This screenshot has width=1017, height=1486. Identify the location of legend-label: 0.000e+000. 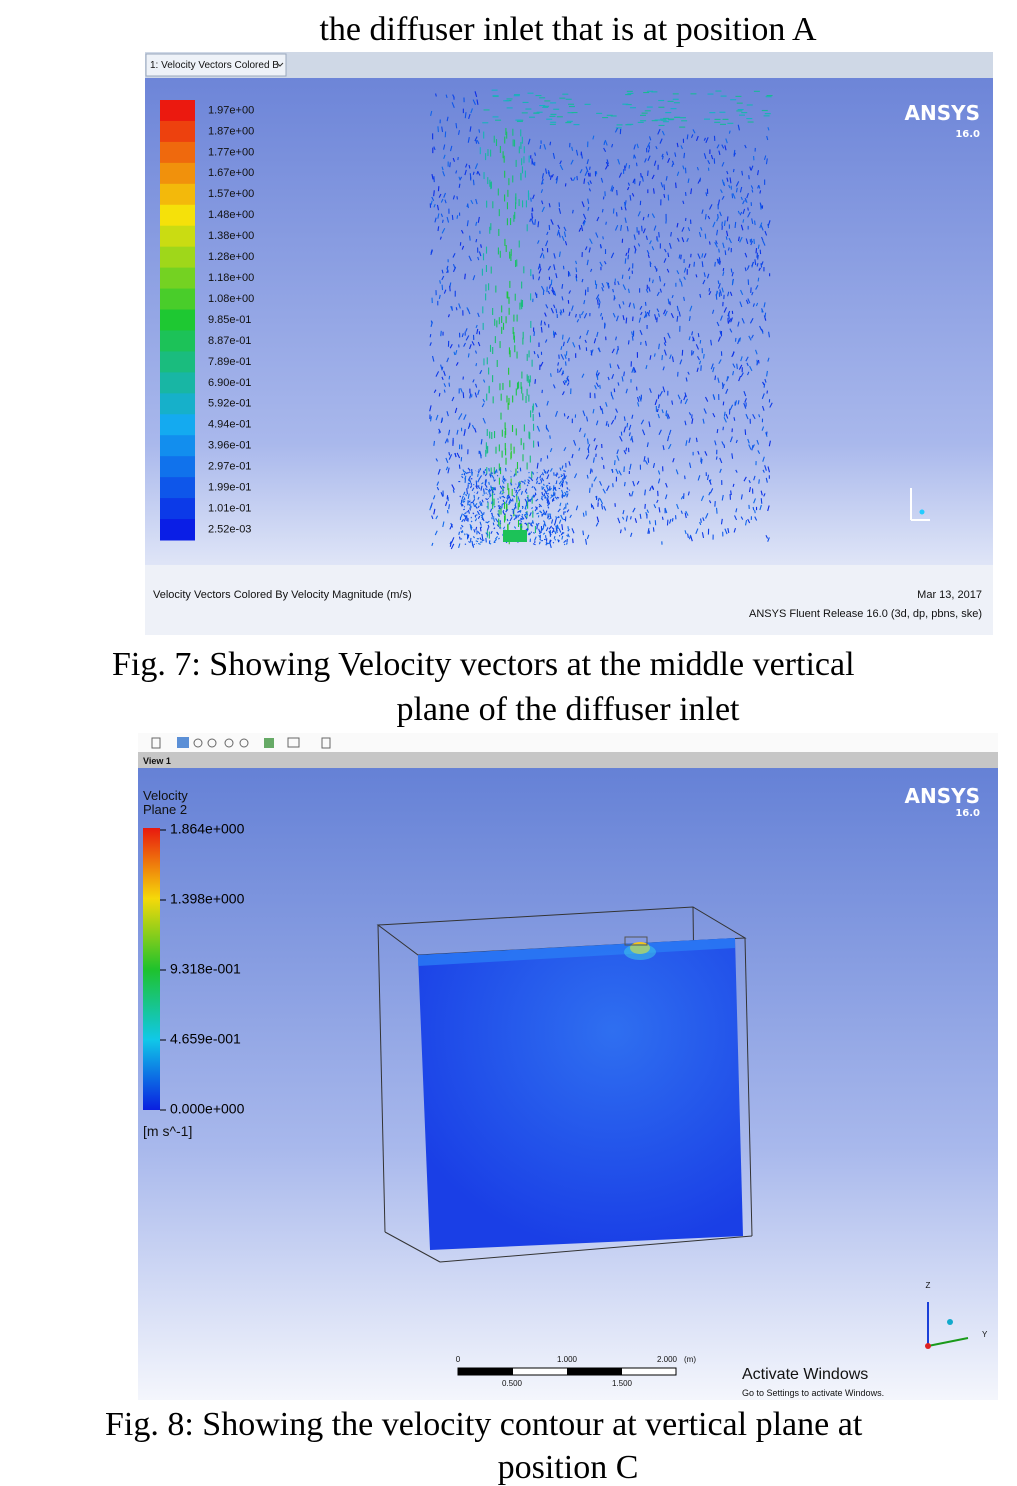
(207, 1109).